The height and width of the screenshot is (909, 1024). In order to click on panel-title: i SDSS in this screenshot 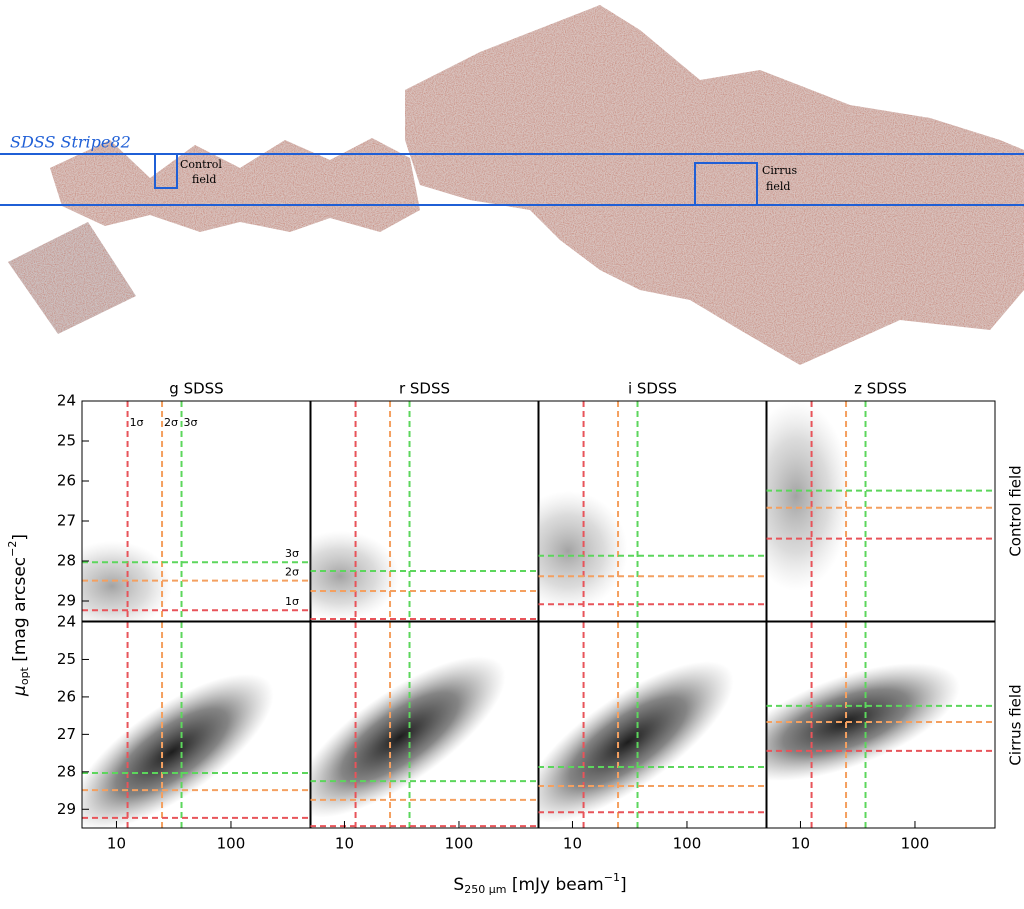, I will do `click(652, 389)`.